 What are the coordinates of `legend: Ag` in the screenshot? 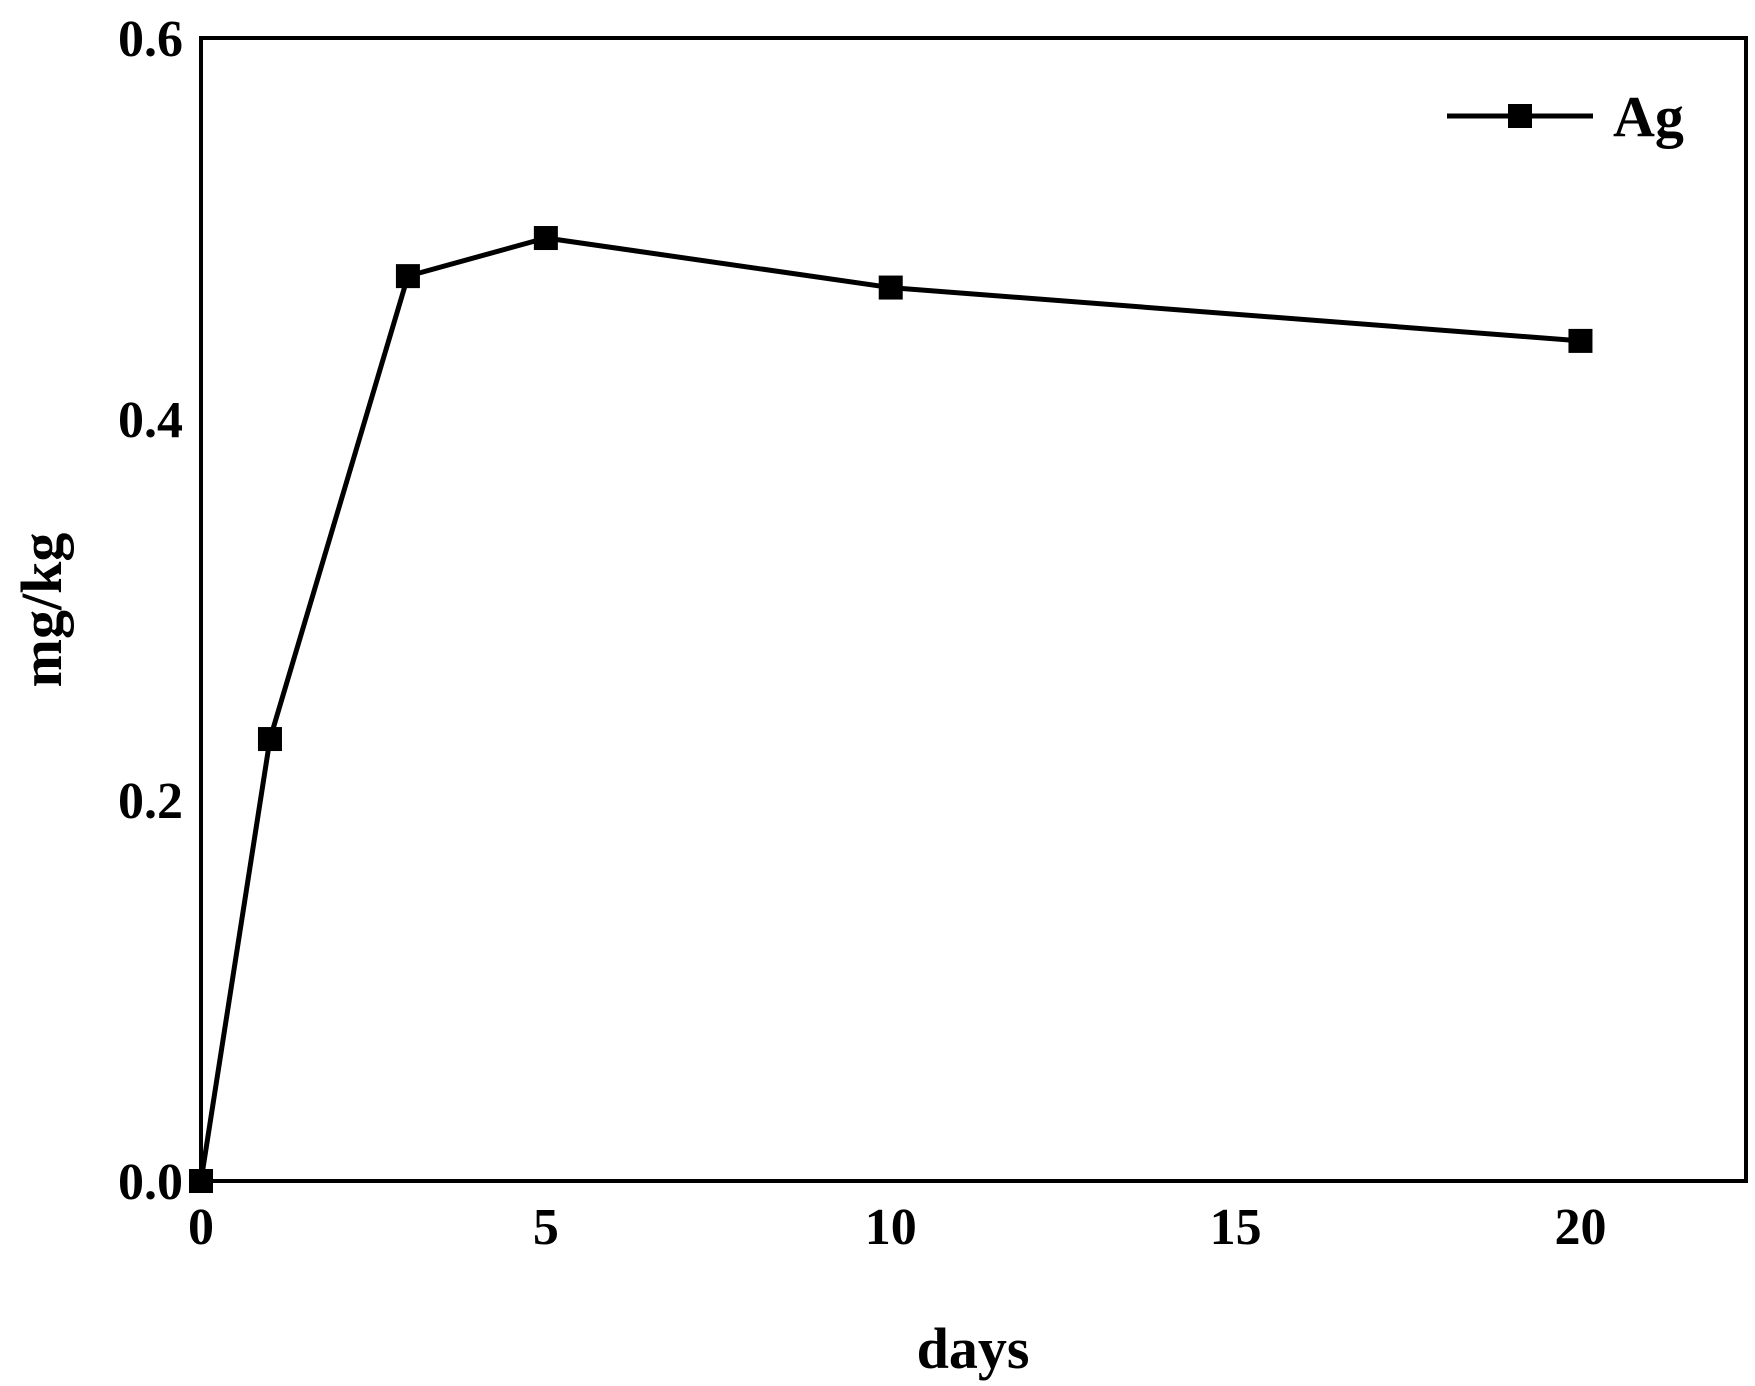 It's located at (1565, 116).